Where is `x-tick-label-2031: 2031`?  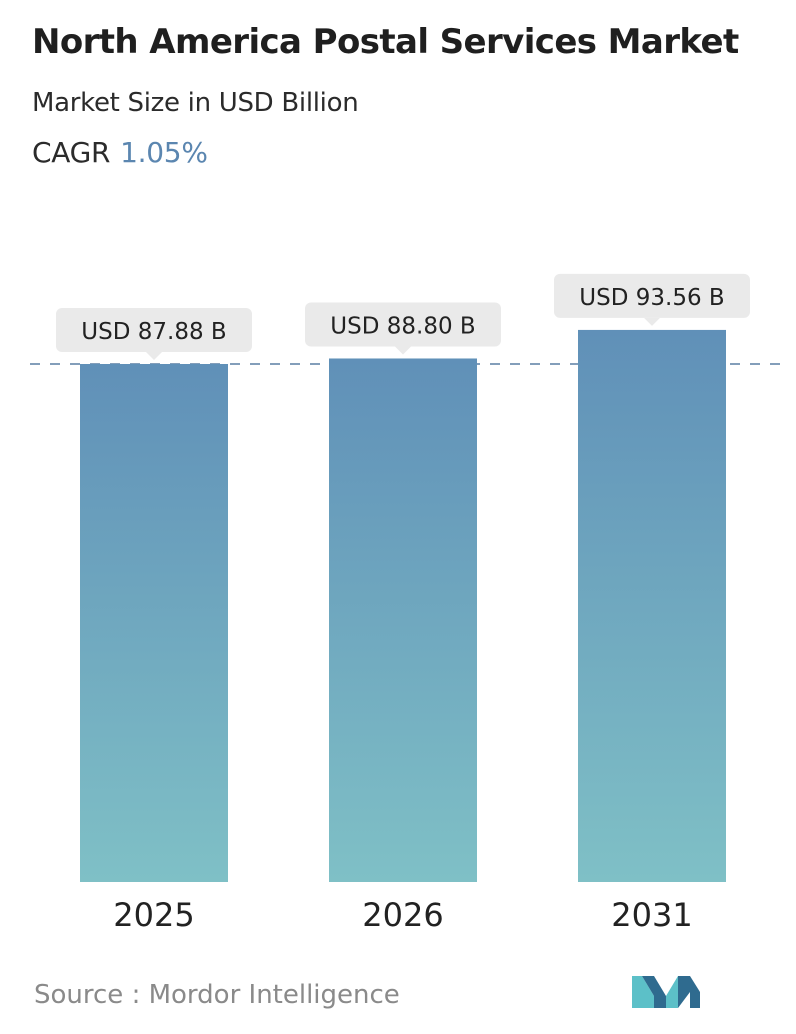
x-tick-label-2031: 2031 is located at coordinates (651, 915).